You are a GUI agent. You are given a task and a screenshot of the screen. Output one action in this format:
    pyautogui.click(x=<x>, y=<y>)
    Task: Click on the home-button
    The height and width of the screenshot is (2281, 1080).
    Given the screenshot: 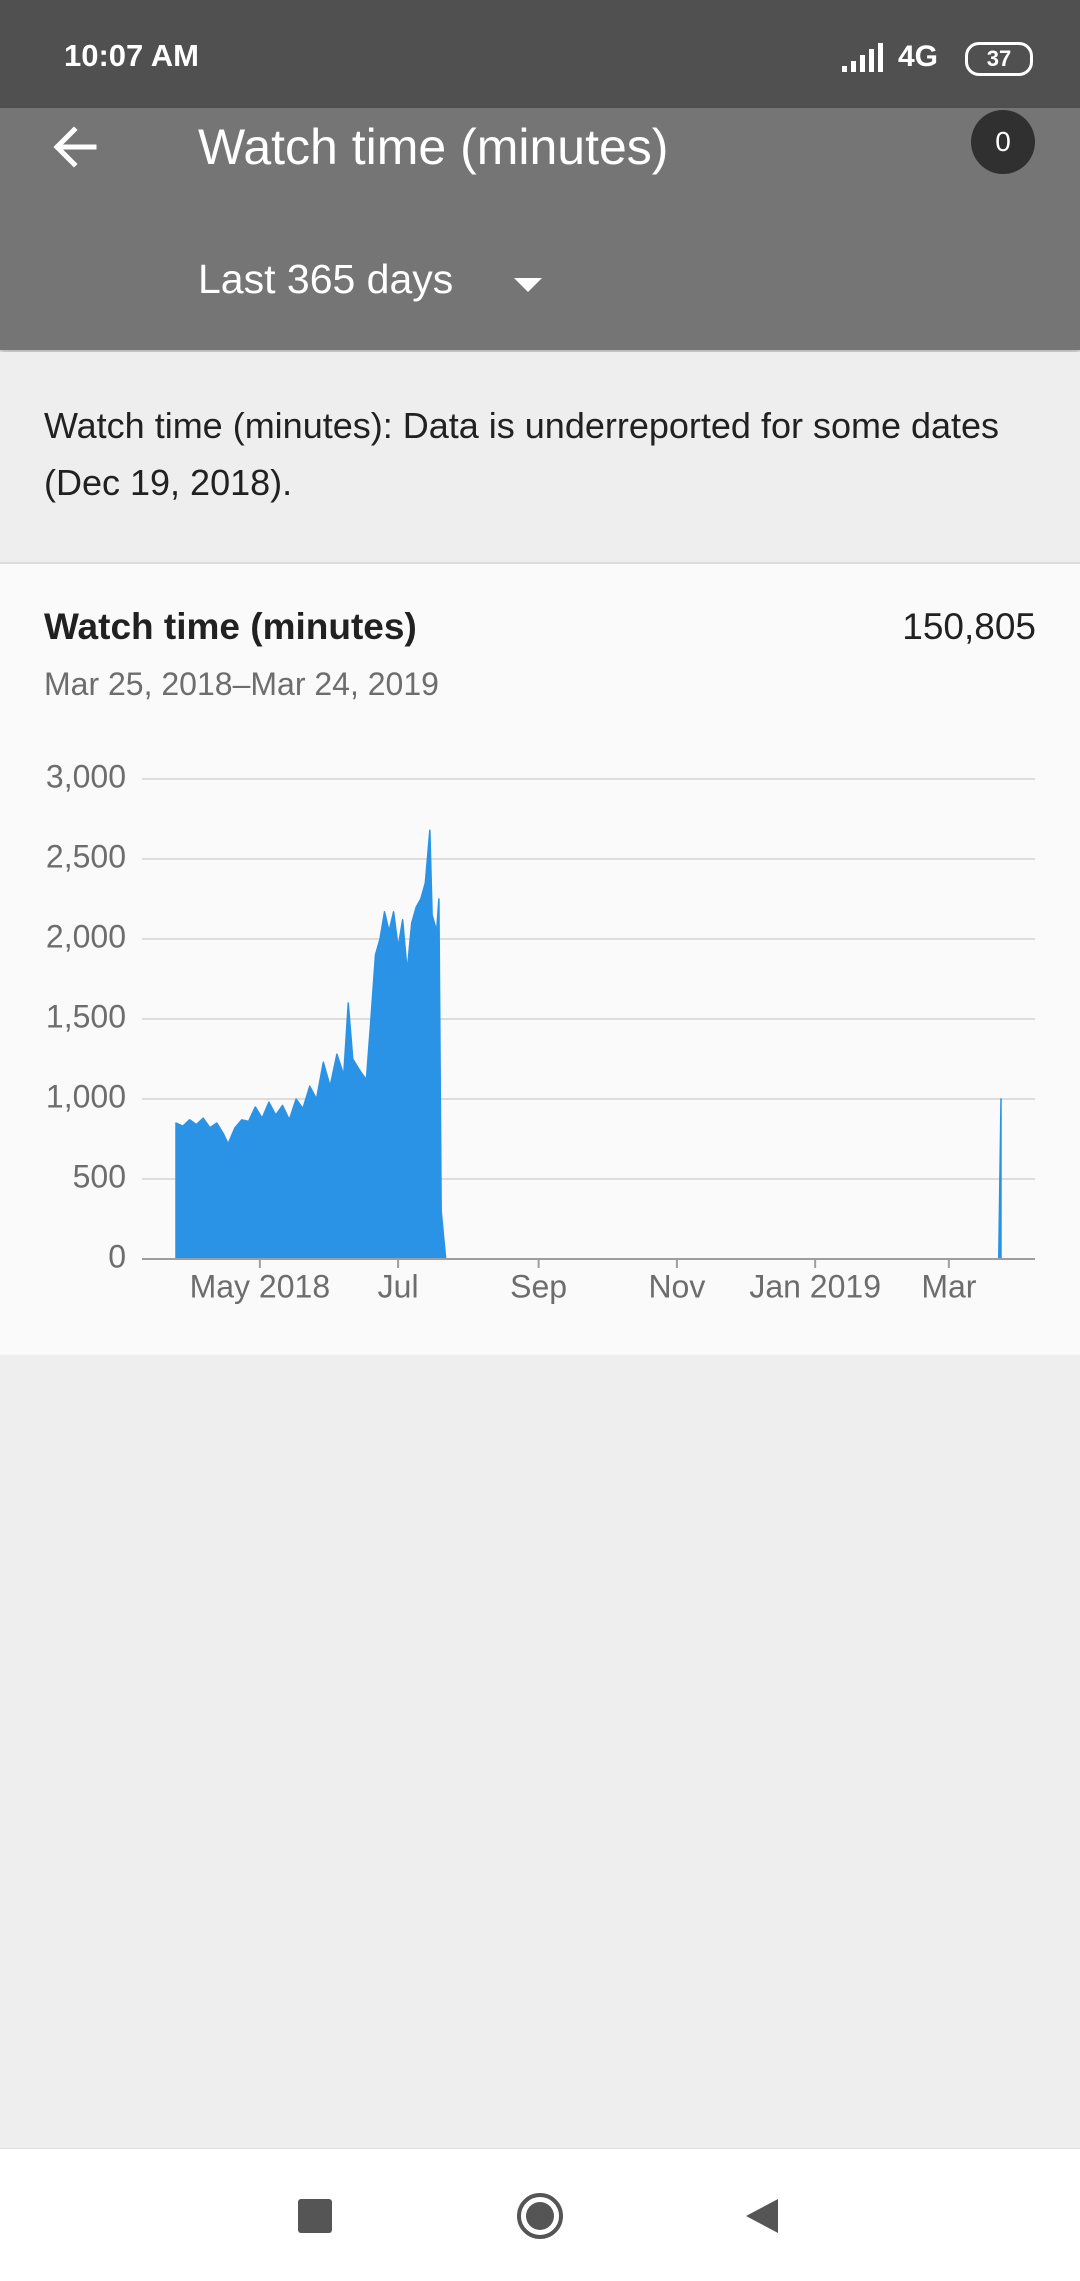 What is the action you would take?
    pyautogui.click(x=540, y=2216)
    